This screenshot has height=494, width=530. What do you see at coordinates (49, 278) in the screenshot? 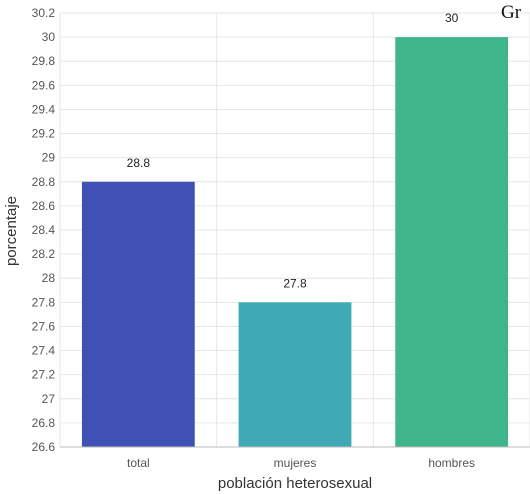
I see `y-tick-label: 28` at bounding box center [49, 278].